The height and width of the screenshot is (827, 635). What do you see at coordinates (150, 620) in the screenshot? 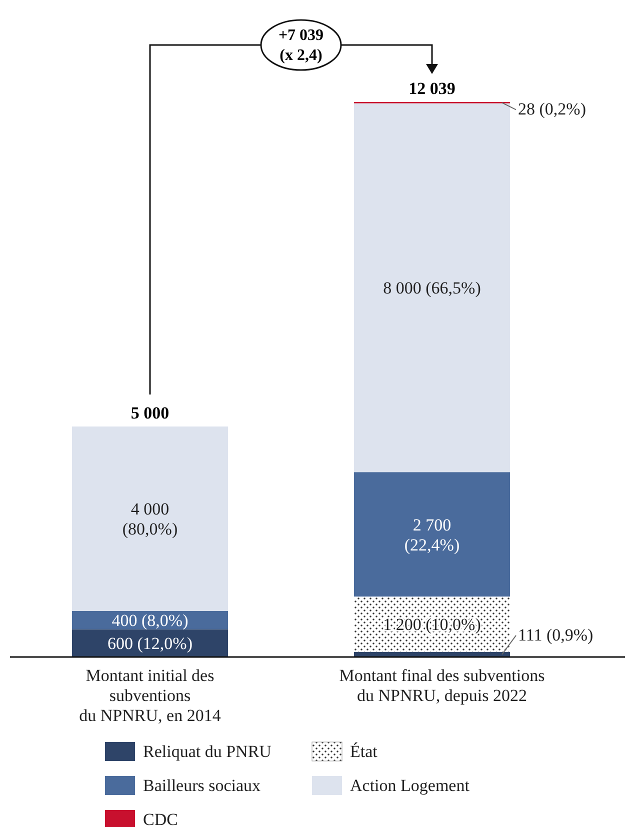
I see `data-label: 400 (8,0%)` at bounding box center [150, 620].